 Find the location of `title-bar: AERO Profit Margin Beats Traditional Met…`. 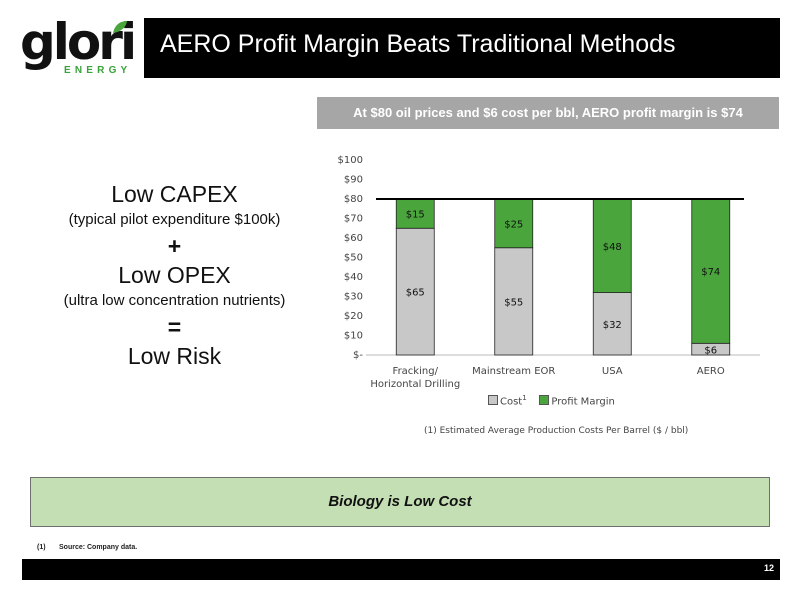

title-bar: AERO Profit Margin Beats Traditional Met… is located at coordinates (462, 48).